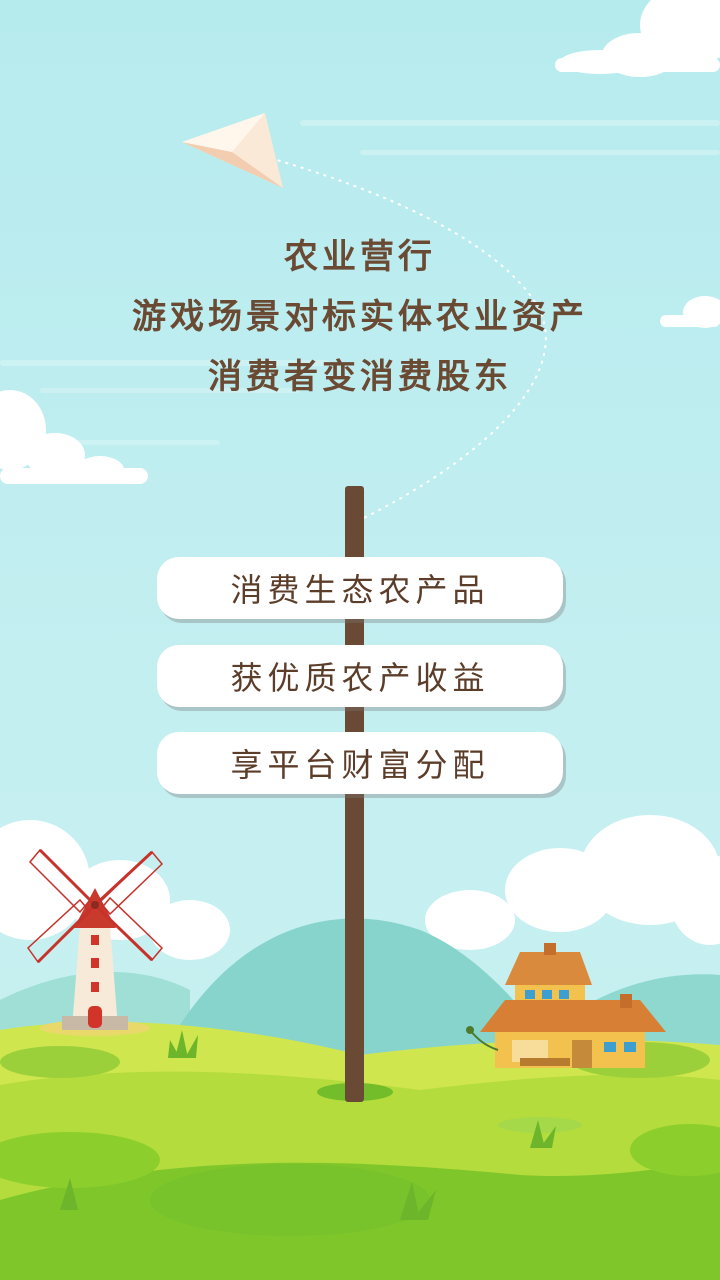 Image resolution: width=720 pixels, height=1280 pixels. I want to click on cloud-lower-right, so click(572, 882).